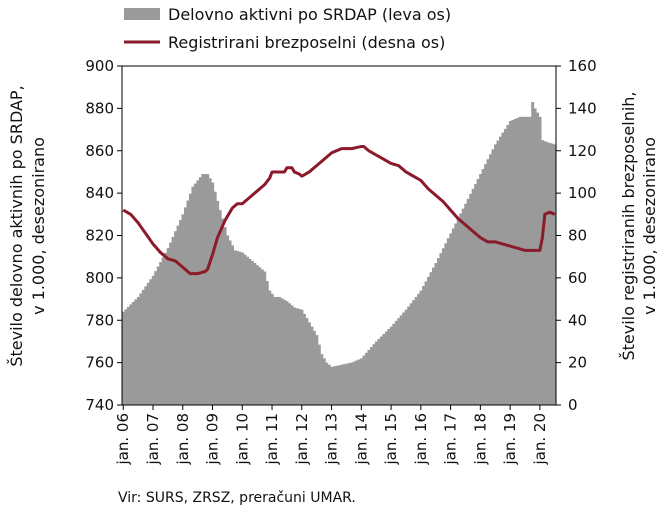  I want to click on right-tick-label: 60, so click(577, 278).